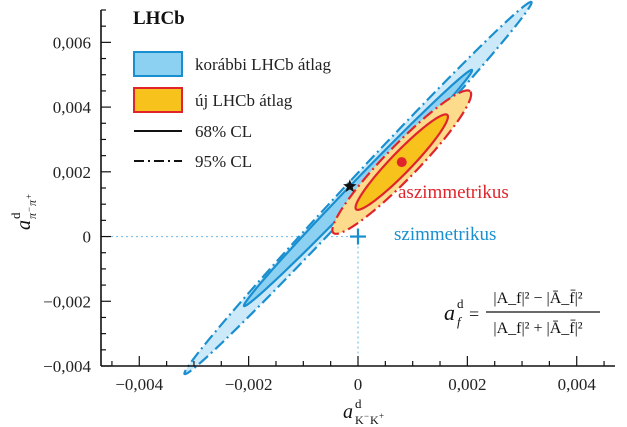  Describe the element at coordinates (139, 384) in the screenshot. I see `x-tick-label: −0,004` at that location.